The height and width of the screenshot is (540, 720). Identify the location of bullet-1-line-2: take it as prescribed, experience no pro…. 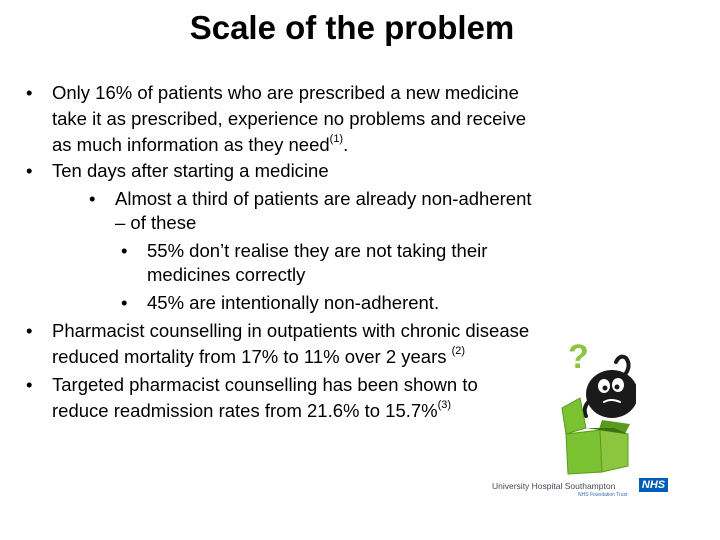
(289, 118).